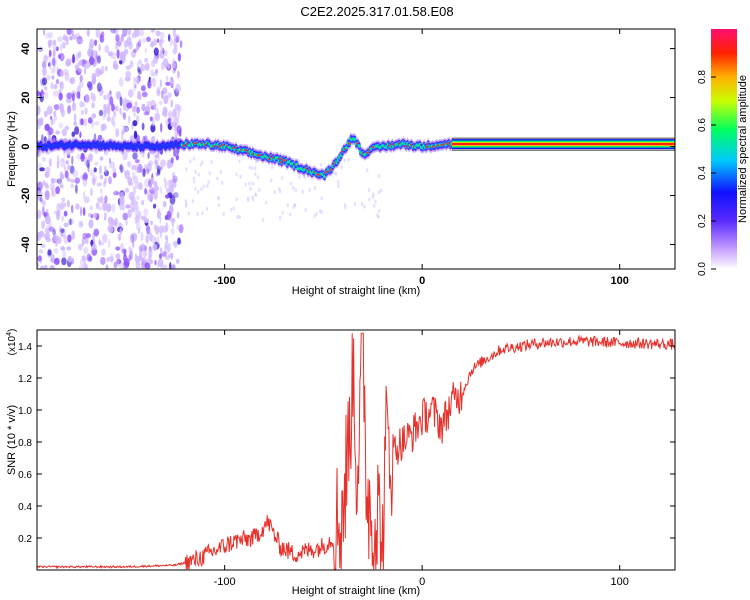 The width and height of the screenshot is (750, 600). Describe the element at coordinates (620, 281) in the screenshot. I see `spectrogram-xtick-label: 100` at that location.